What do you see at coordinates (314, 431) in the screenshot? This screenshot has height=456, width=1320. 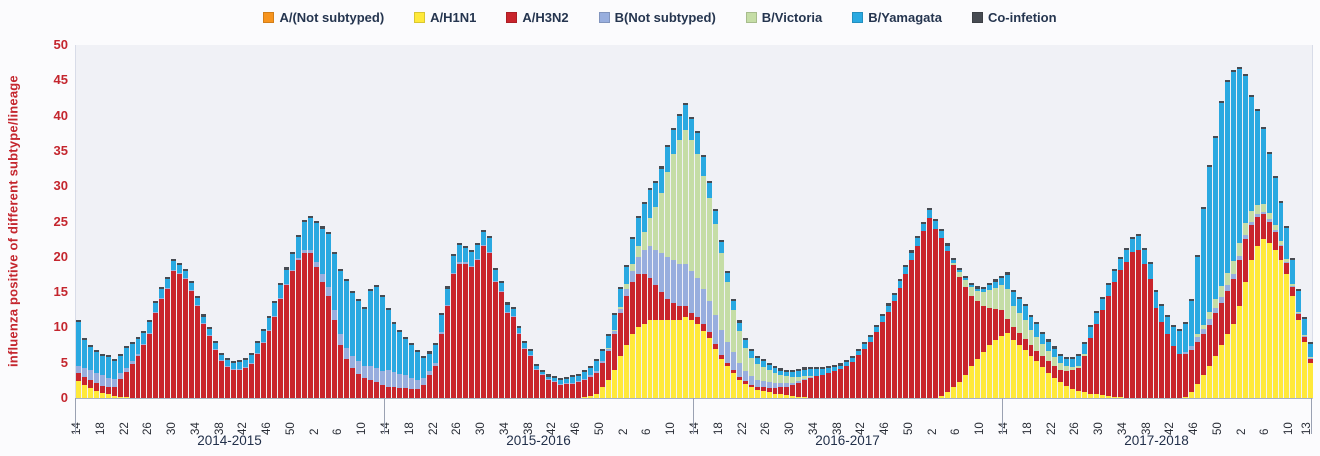 I see `x-axis-tick-label: 2` at bounding box center [314, 431].